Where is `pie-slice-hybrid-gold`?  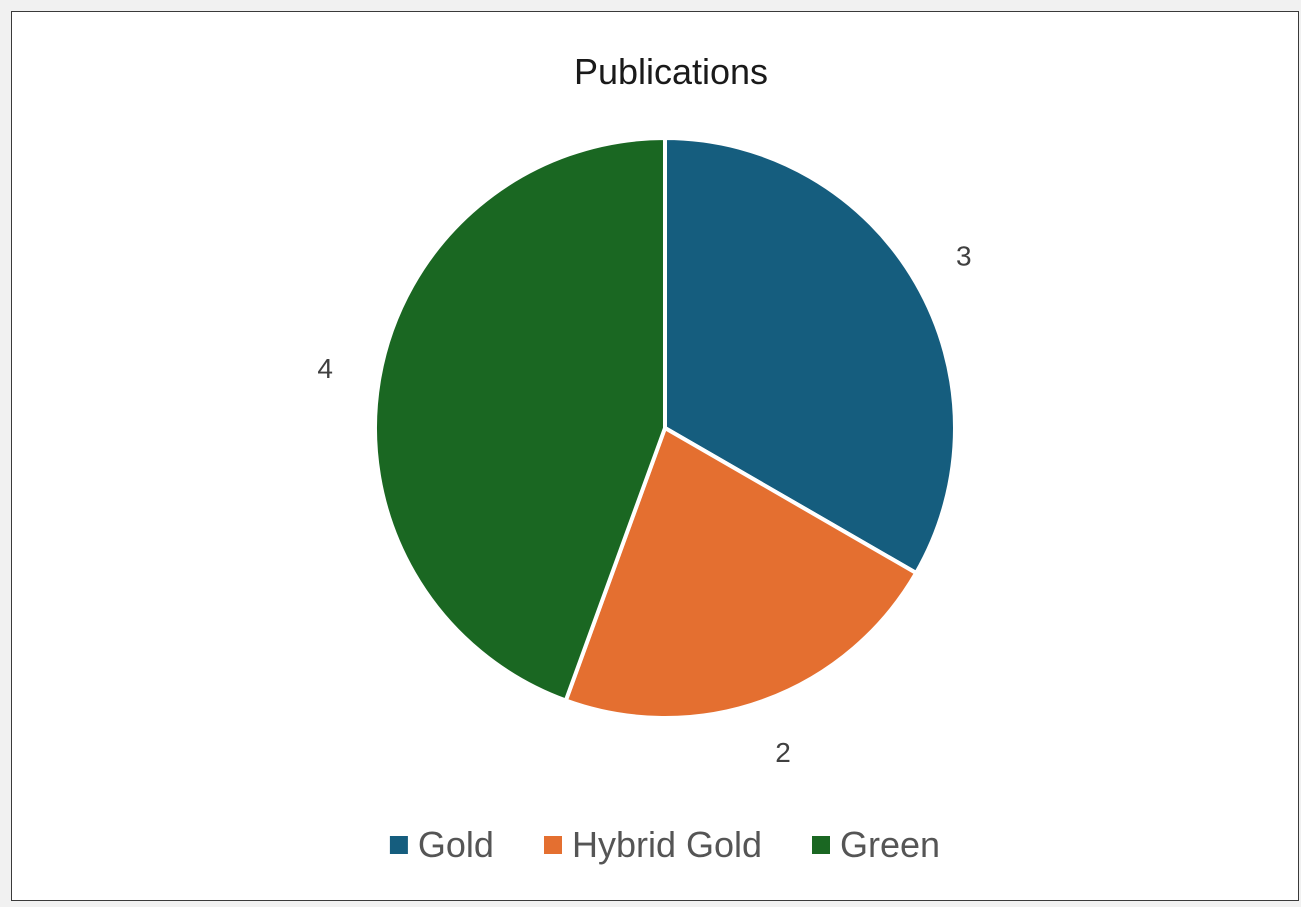
pie-slice-hybrid-gold is located at coordinates (741, 573).